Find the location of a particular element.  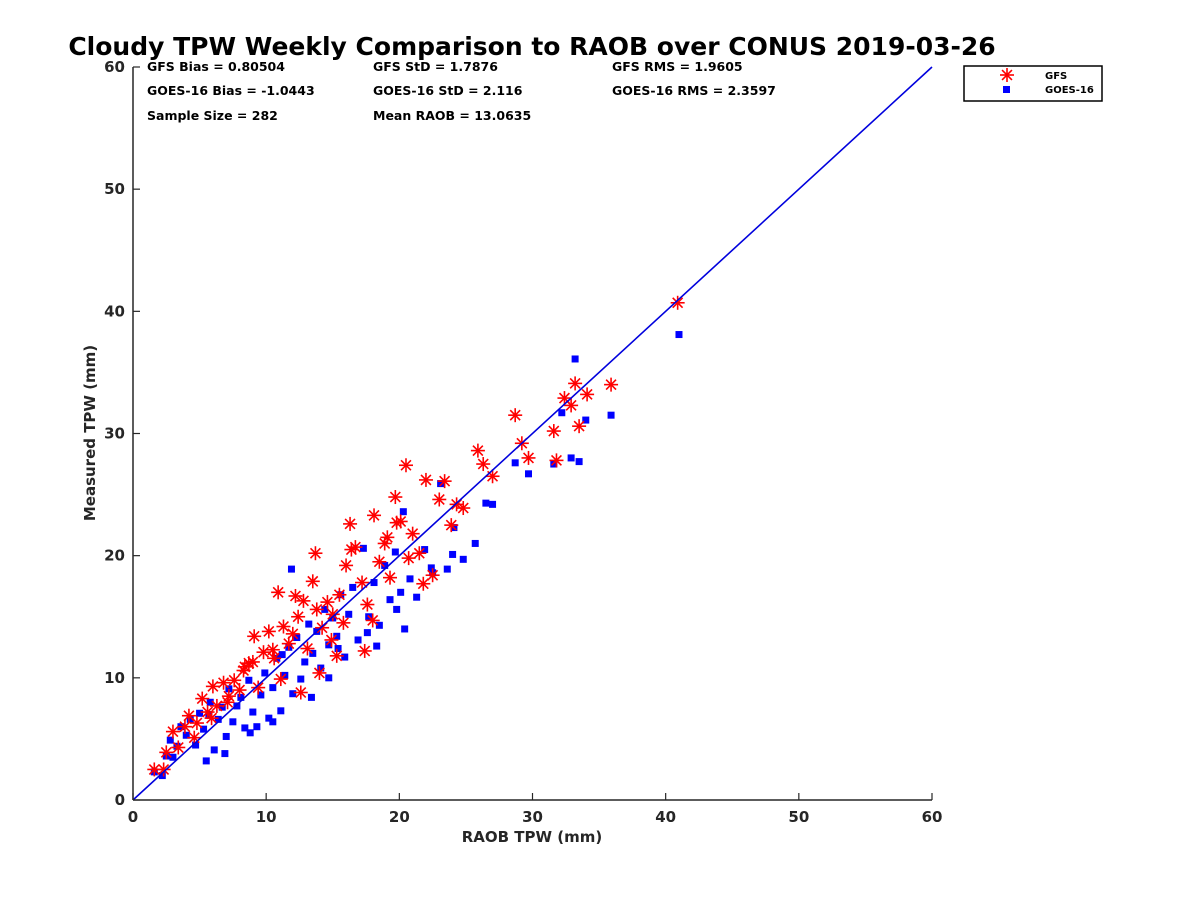

legend-goes-marker is located at coordinates (1006, 89).